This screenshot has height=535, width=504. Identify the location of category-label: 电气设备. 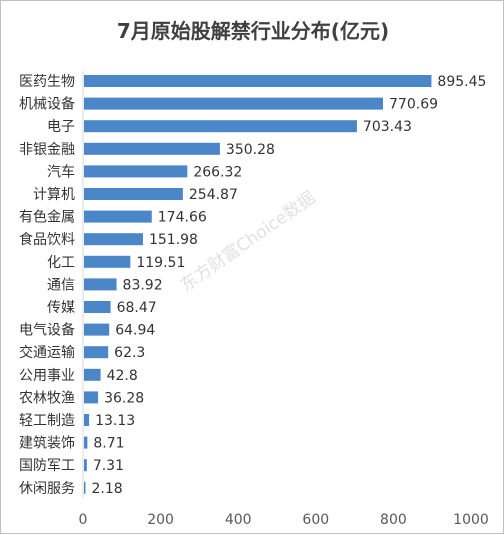
(47, 330).